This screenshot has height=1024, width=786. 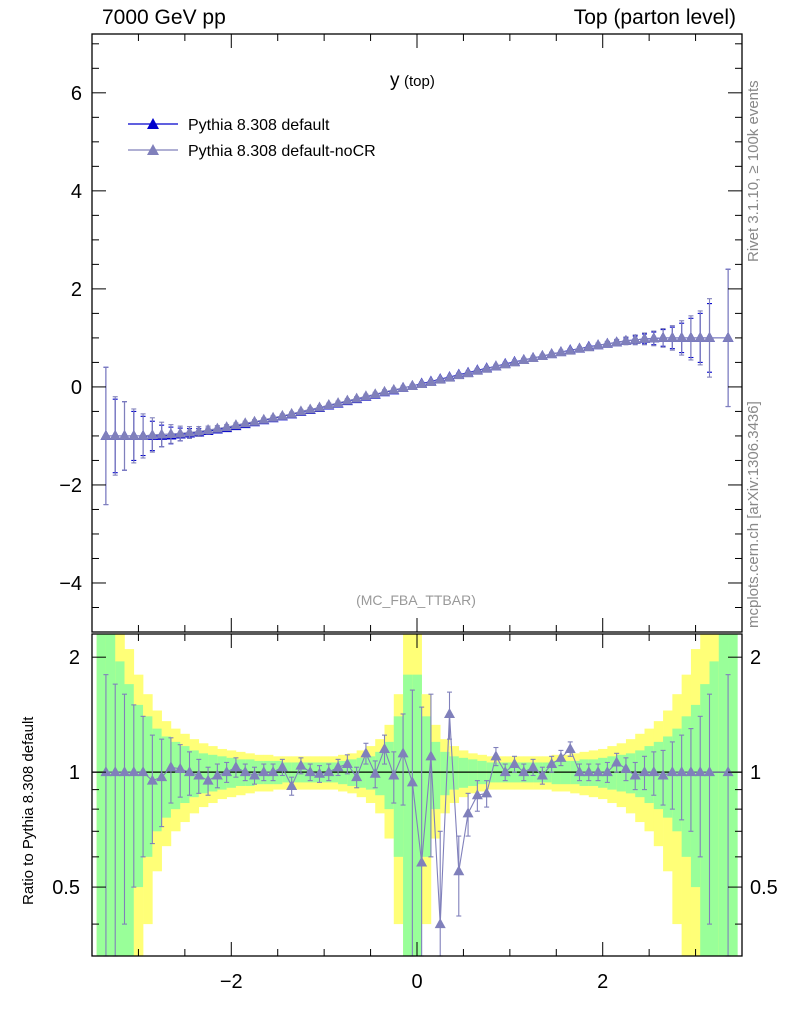 What do you see at coordinates (70, 584) in the screenshot?
I see `y-tick-label: −4` at bounding box center [70, 584].